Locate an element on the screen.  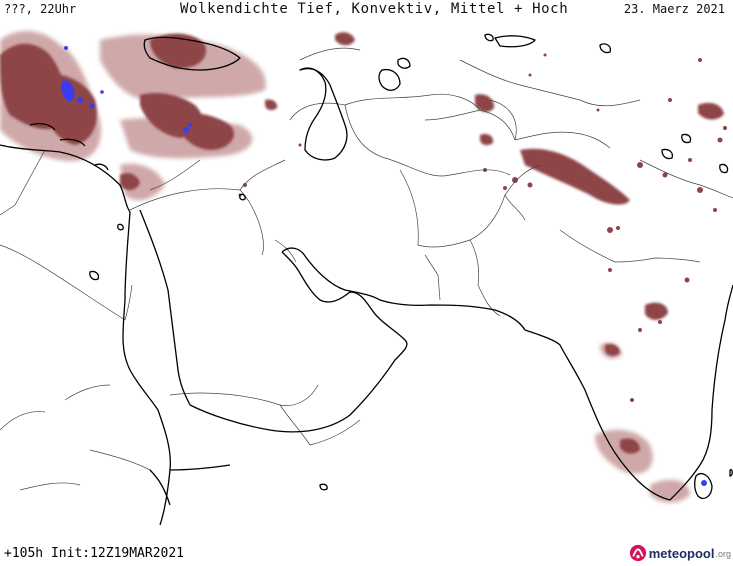
meteopool-brand: meteopool .org is located at coordinates (680, 553).